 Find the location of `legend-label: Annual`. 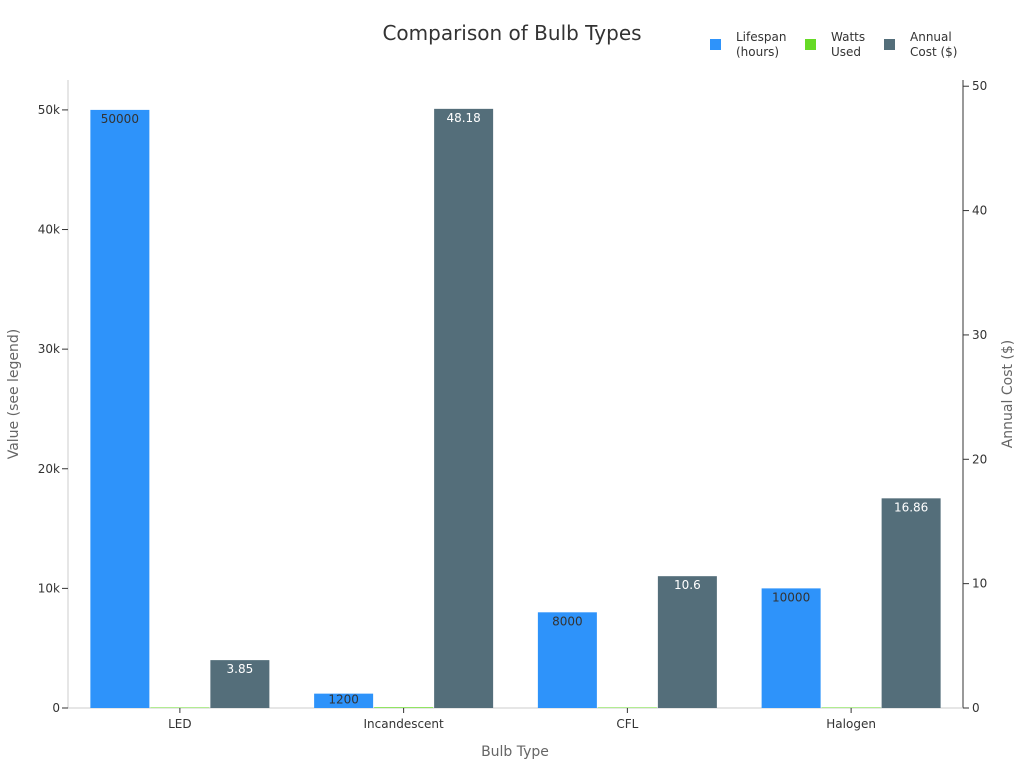

legend-label: Annual is located at coordinates (931, 37).